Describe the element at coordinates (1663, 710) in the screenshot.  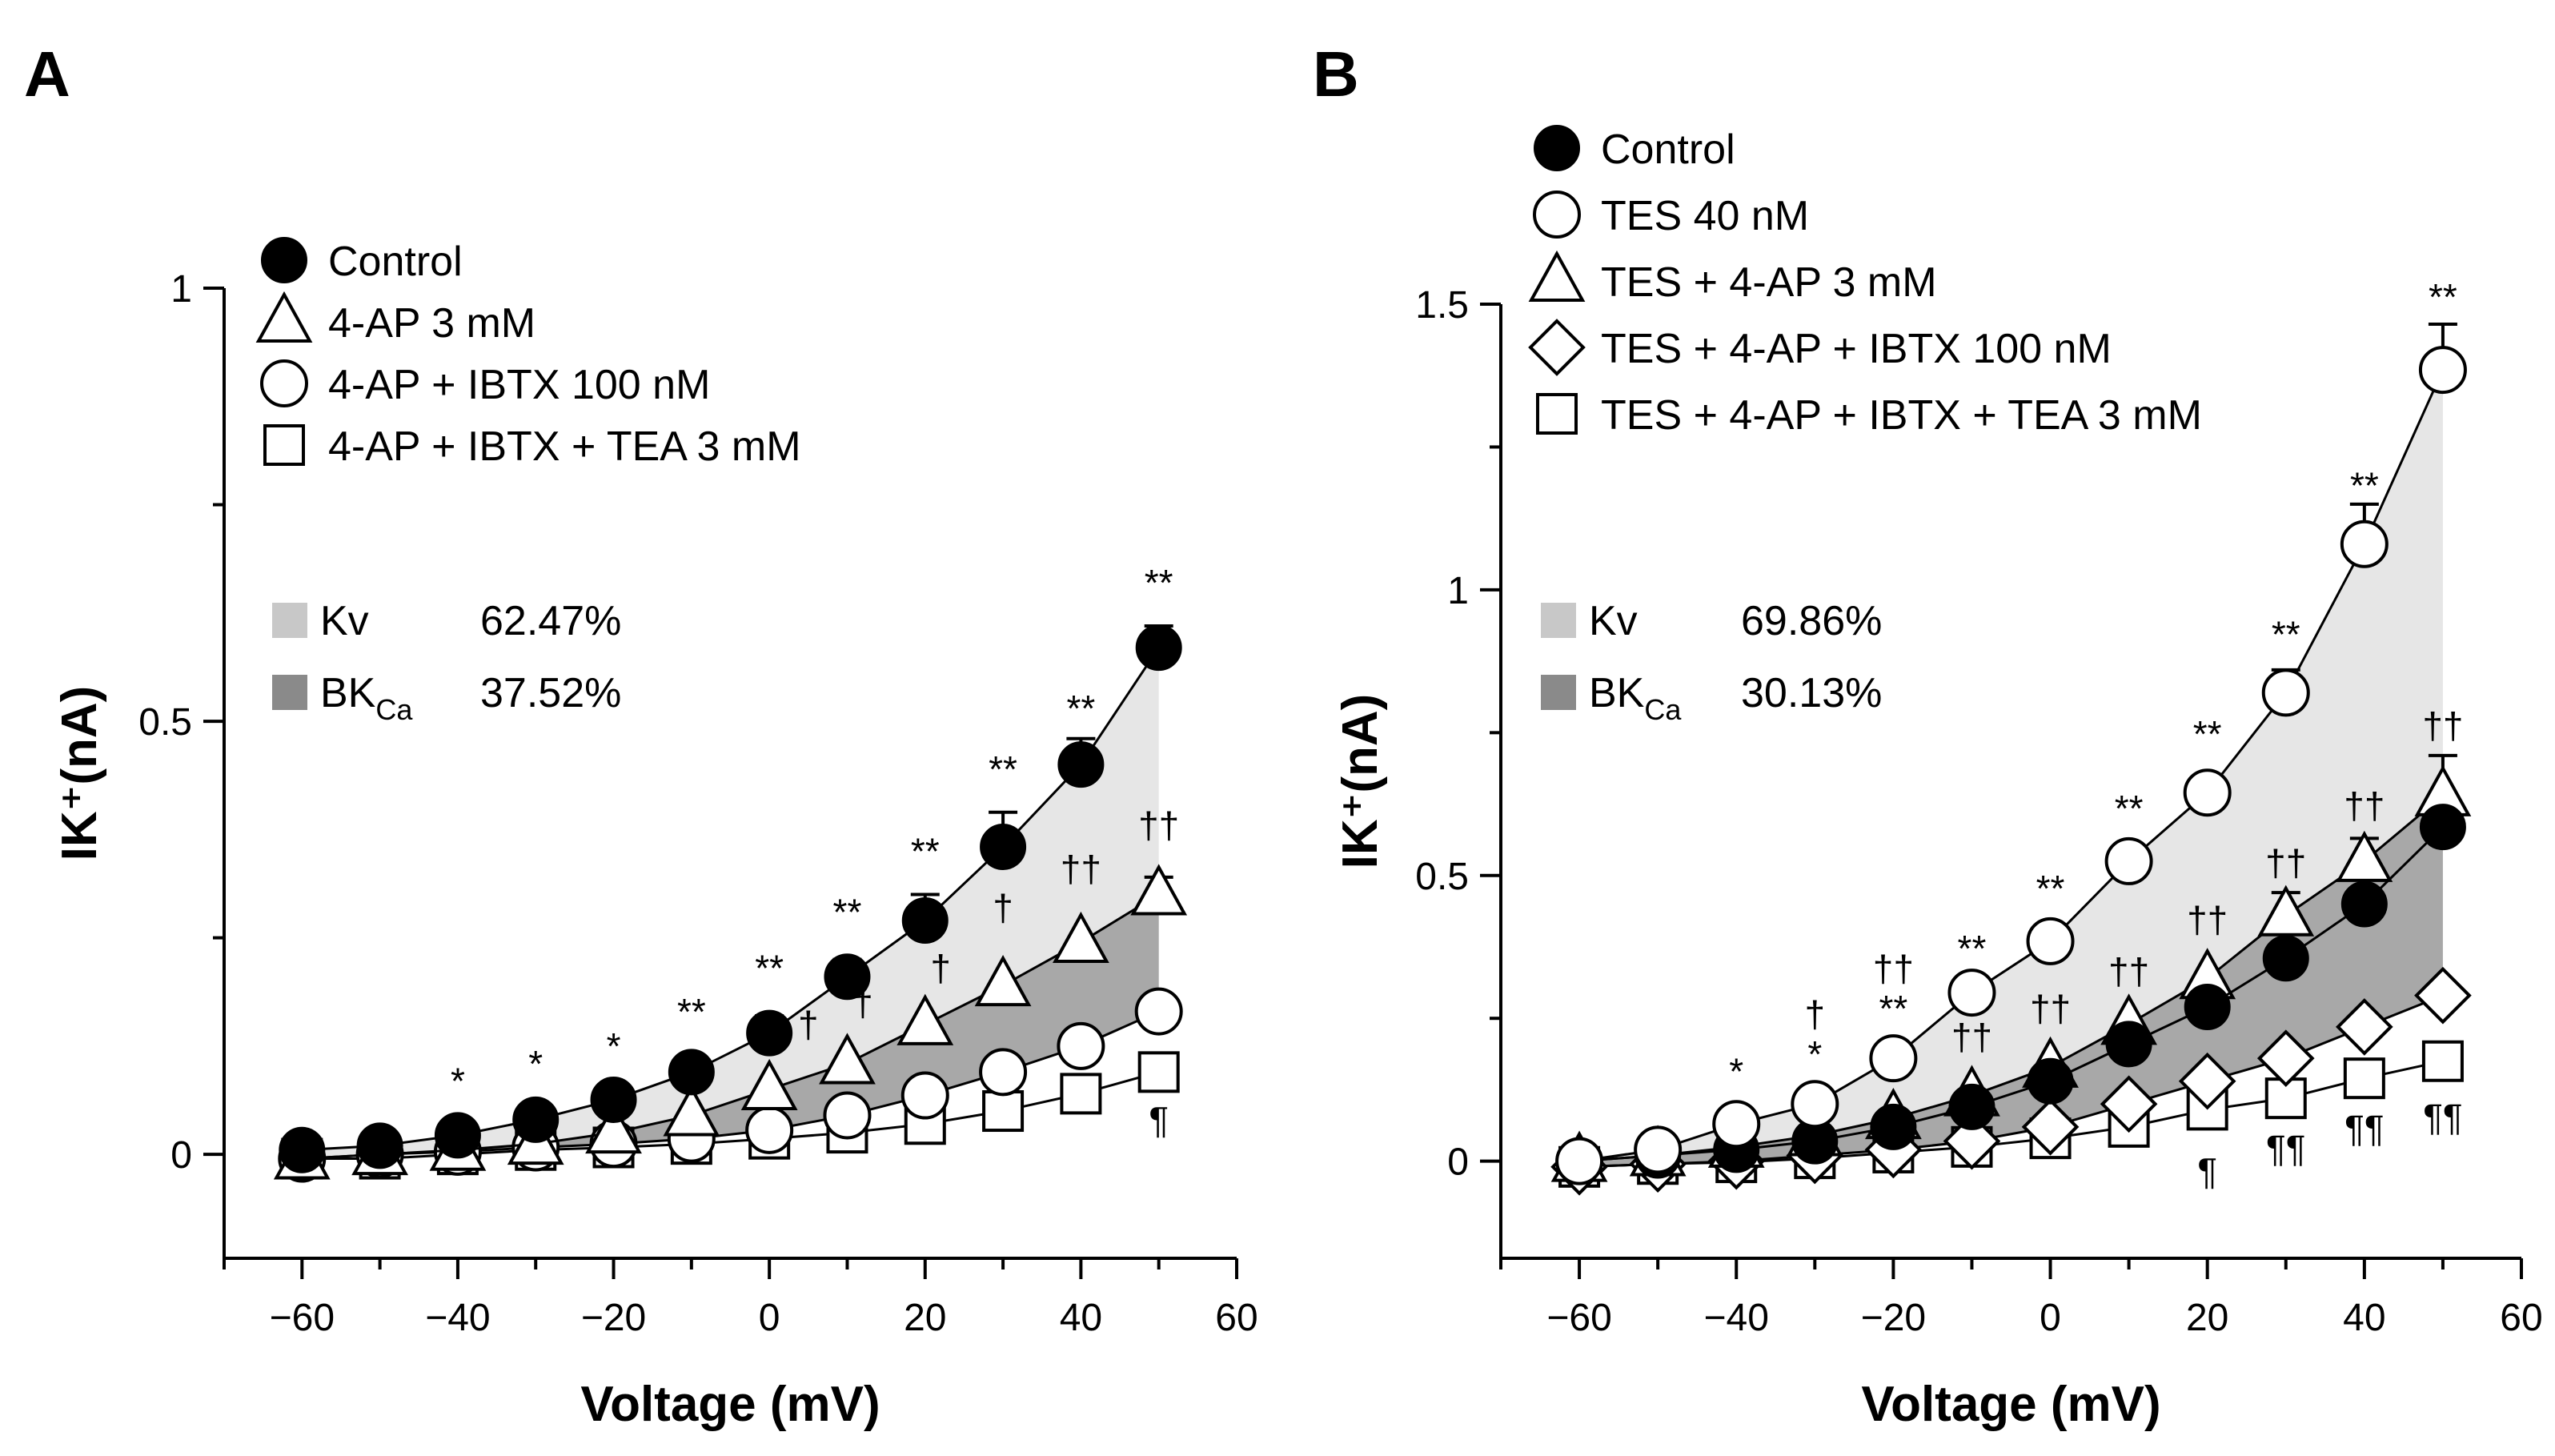
I see `percent-label-sub: Ca` at that location.